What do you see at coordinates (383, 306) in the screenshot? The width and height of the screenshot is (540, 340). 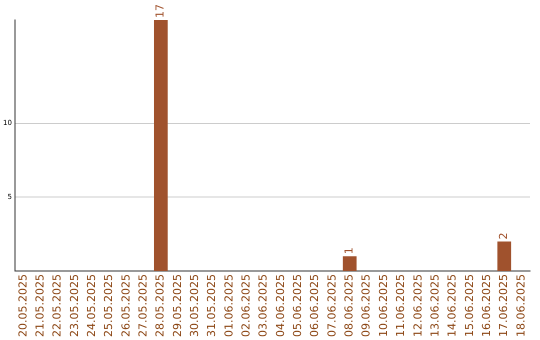 I see `x-tick-label: 10.06.2025` at bounding box center [383, 306].